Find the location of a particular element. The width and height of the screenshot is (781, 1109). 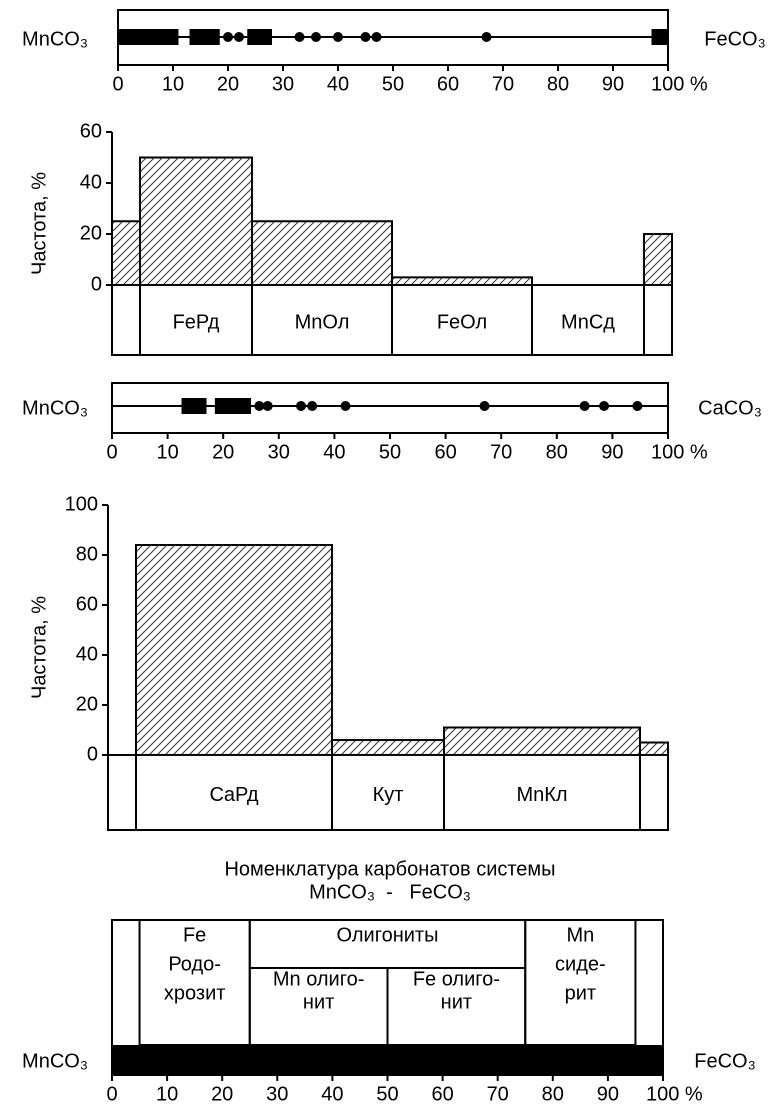

field-label: хрозит is located at coordinates (195, 993).